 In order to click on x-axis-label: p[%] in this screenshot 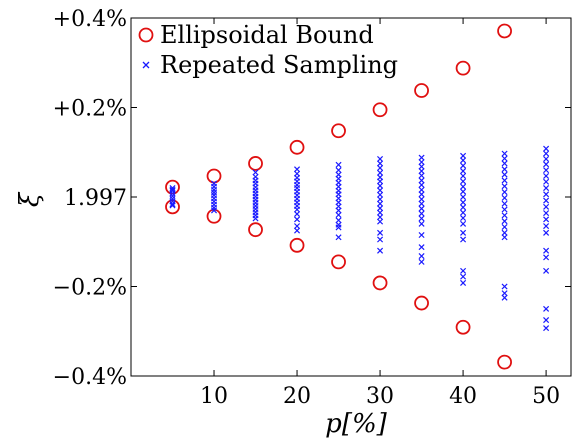, I will do `click(356, 424)`.